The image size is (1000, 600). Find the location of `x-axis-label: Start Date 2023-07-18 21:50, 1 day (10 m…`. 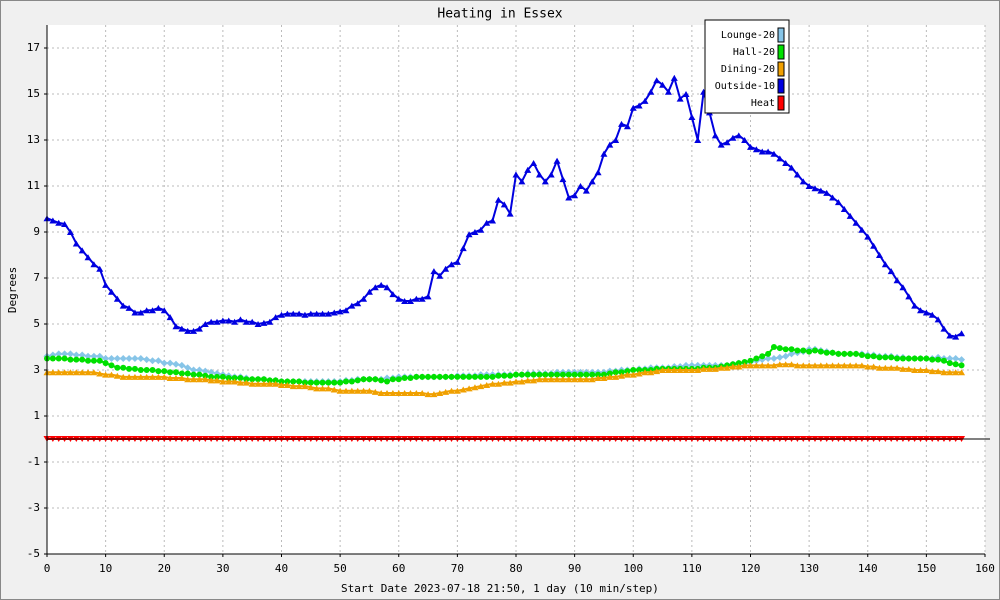

x-axis-label: Start Date 2023-07-18 21:50, 1 day (10 m… is located at coordinates (500, 588).